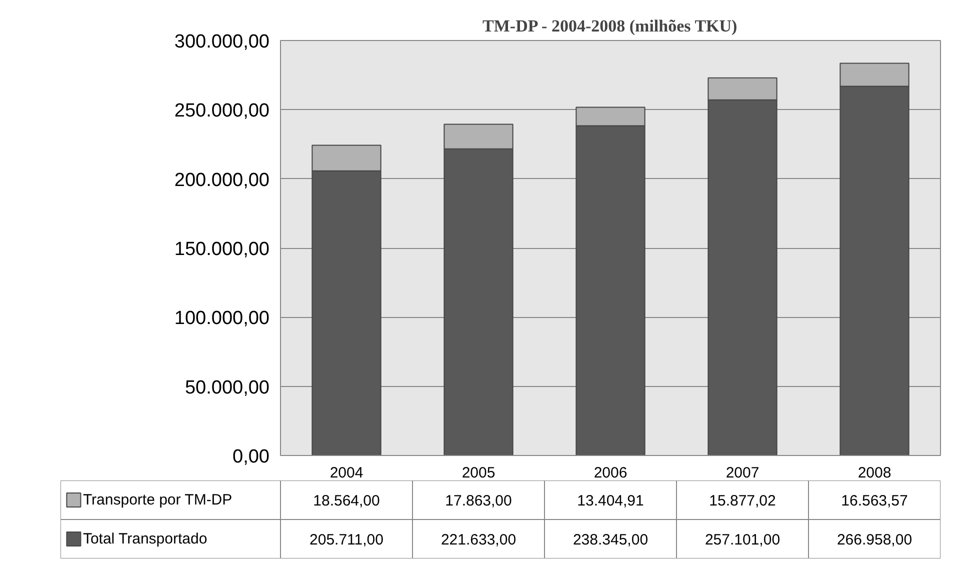  What do you see at coordinates (742, 501) in the screenshot?
I see `data-label: 15.877,02` at bounding box center [742, 501].